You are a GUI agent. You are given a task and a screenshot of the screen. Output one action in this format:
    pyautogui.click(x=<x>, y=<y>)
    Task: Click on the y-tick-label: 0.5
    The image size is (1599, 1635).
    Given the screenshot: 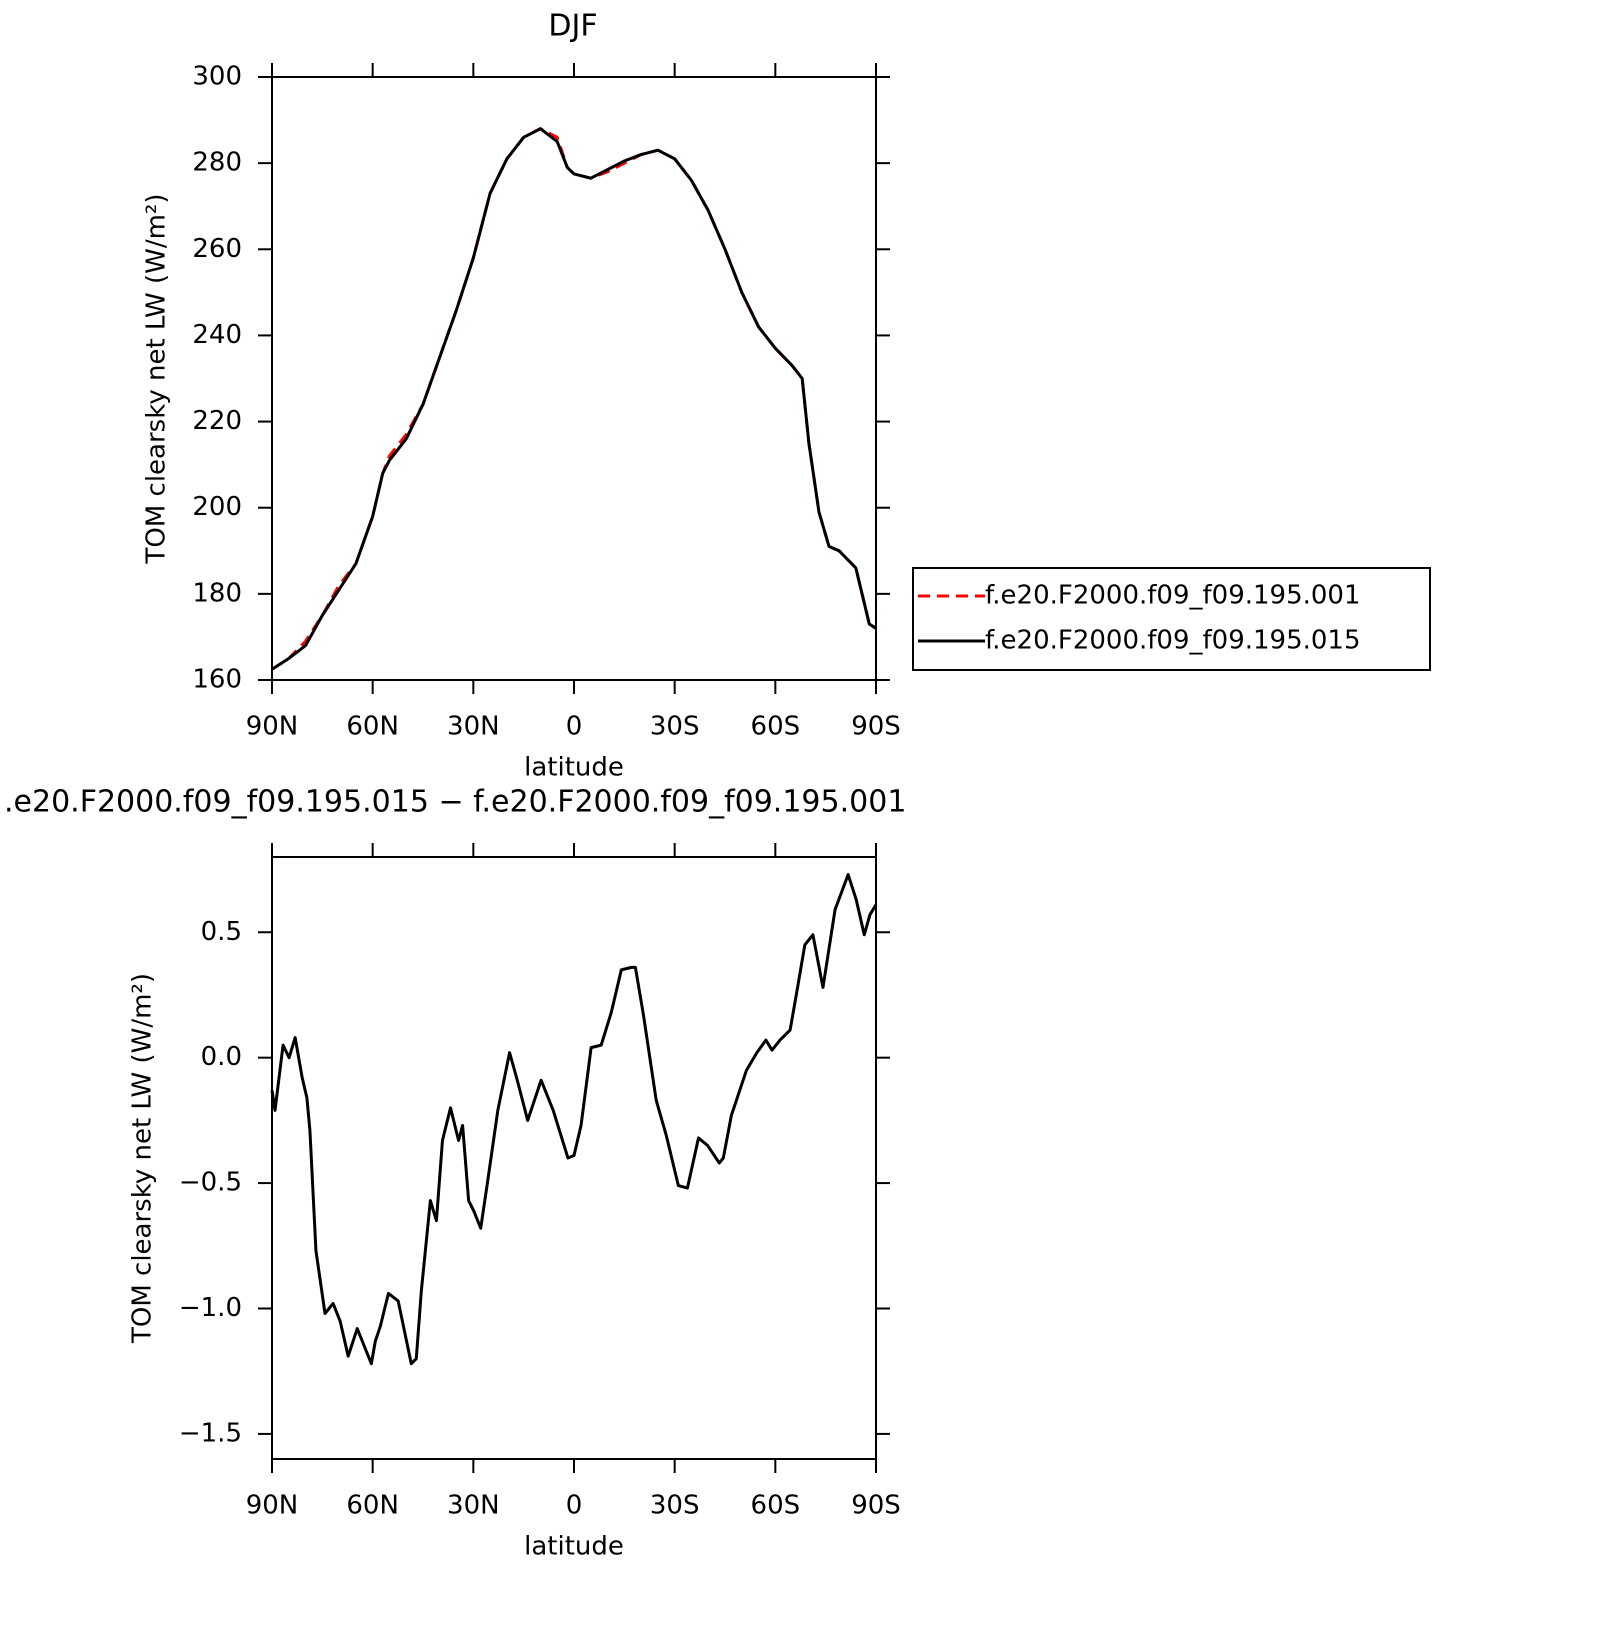 What is the action you would take?
    pyautogui.click(x=221, y=932)
    